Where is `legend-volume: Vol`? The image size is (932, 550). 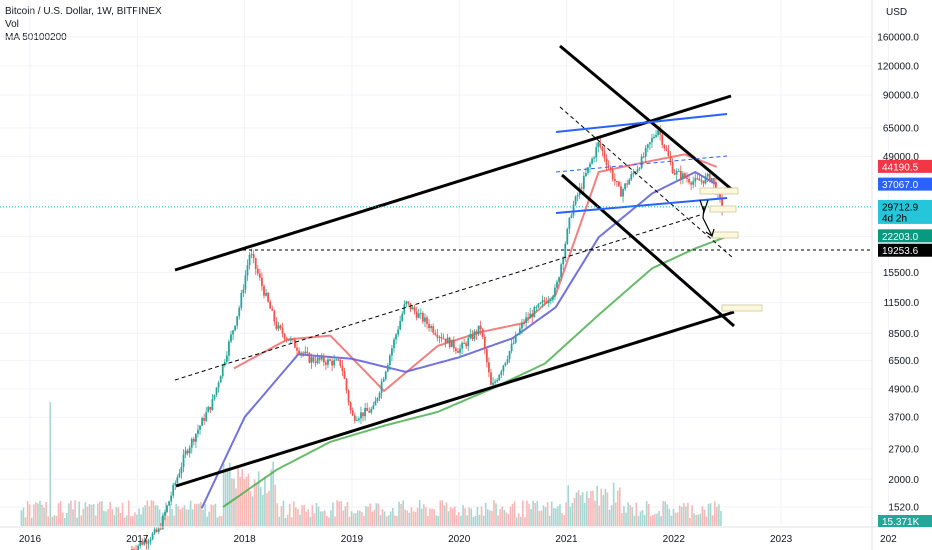
legend-volume: Vol is located at coordinates (12, 24).